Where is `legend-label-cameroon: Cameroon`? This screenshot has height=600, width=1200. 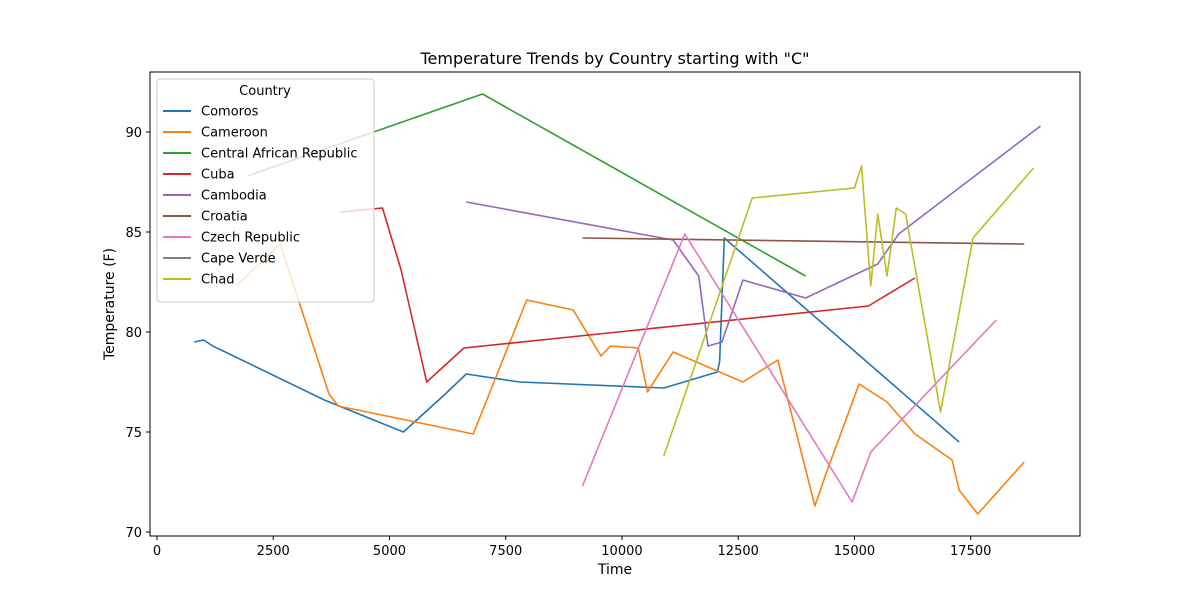 legend-label-cameroon: Cameroon is located at coordinates (234, 133).